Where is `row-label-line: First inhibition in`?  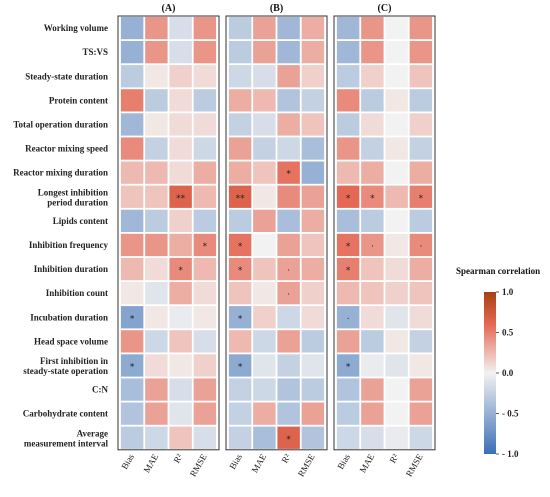
row-label-line: First inhibition in is located at coordinates (74, 361).